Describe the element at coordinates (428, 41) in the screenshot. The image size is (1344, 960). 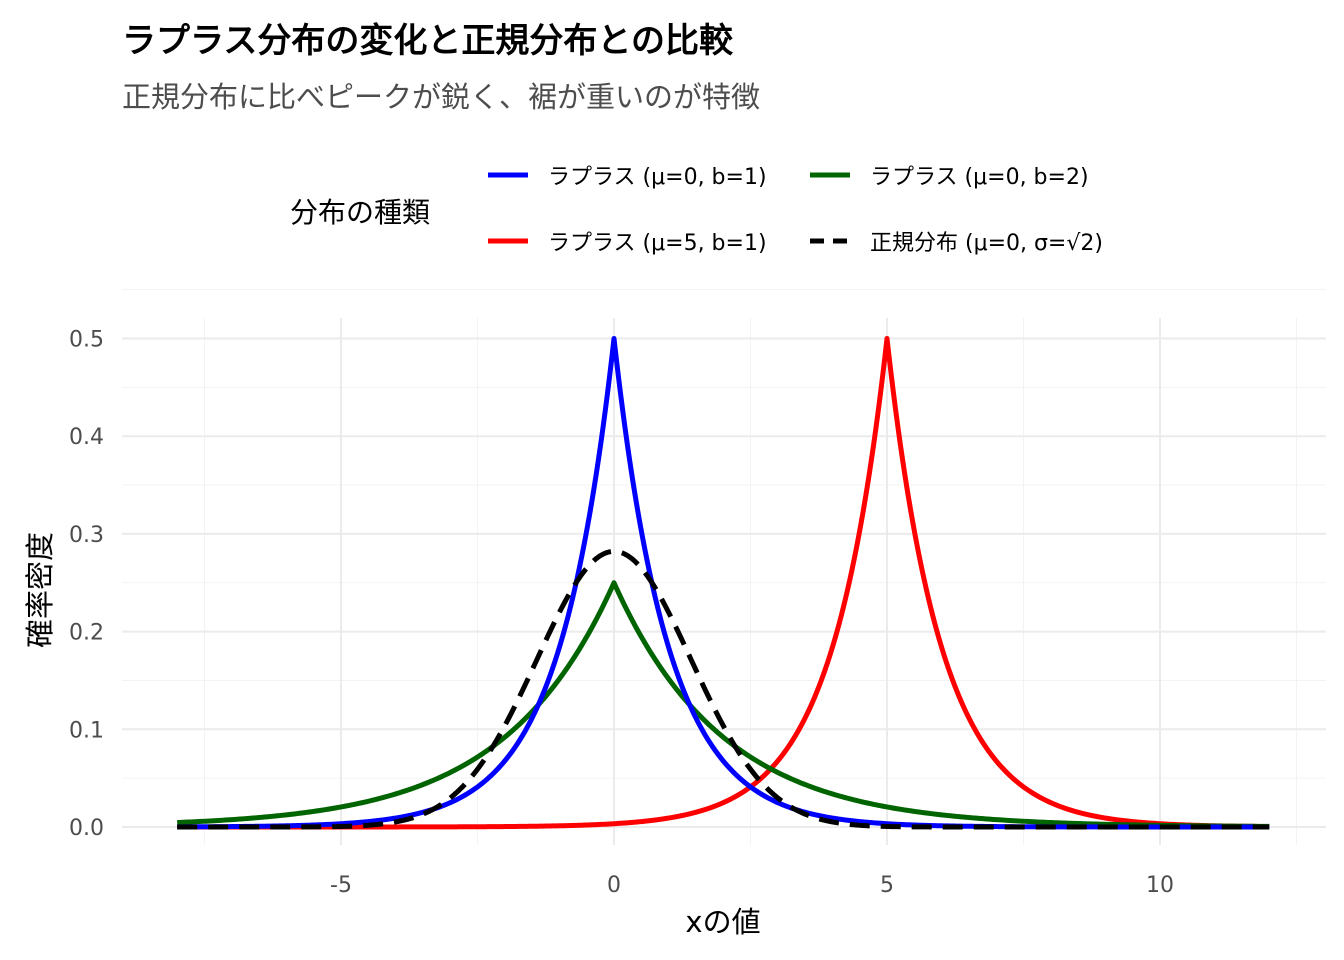
I see `chart-title: ラプラス分布の変化と正規分布との比較` at that location.